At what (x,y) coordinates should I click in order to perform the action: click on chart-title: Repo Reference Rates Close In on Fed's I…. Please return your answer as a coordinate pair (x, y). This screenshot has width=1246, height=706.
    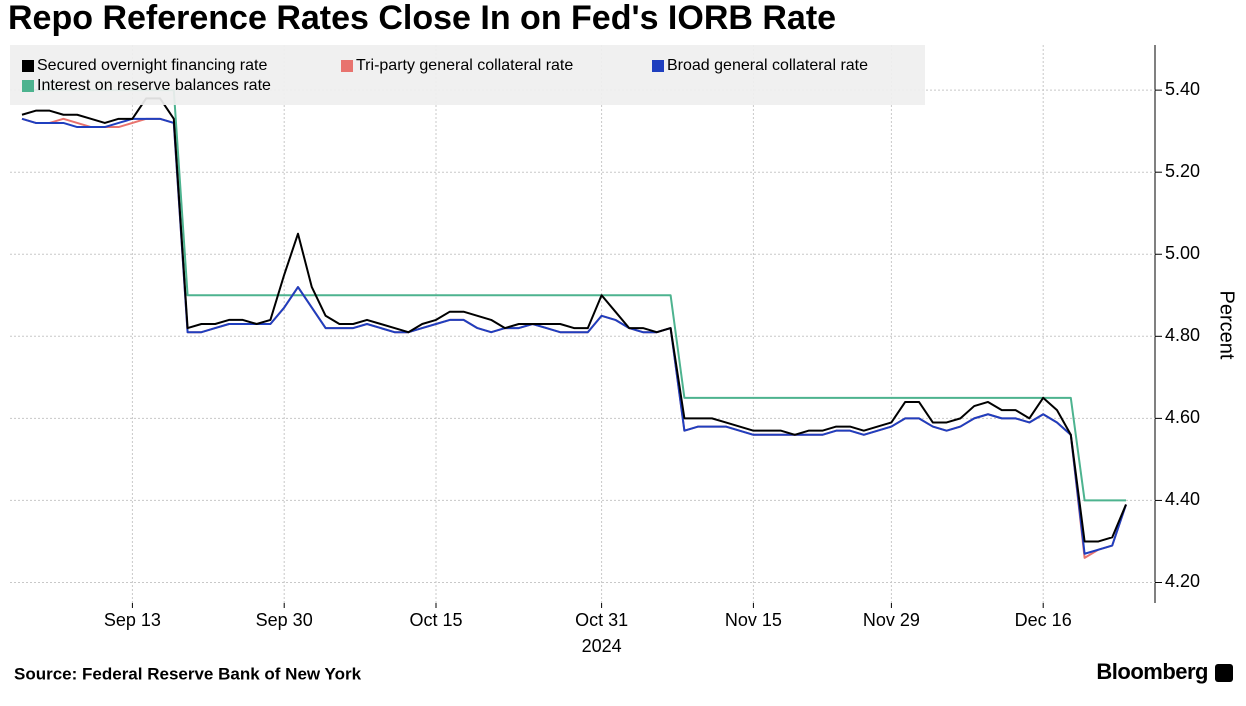
    Looking at the image, I should click on (422, 18).